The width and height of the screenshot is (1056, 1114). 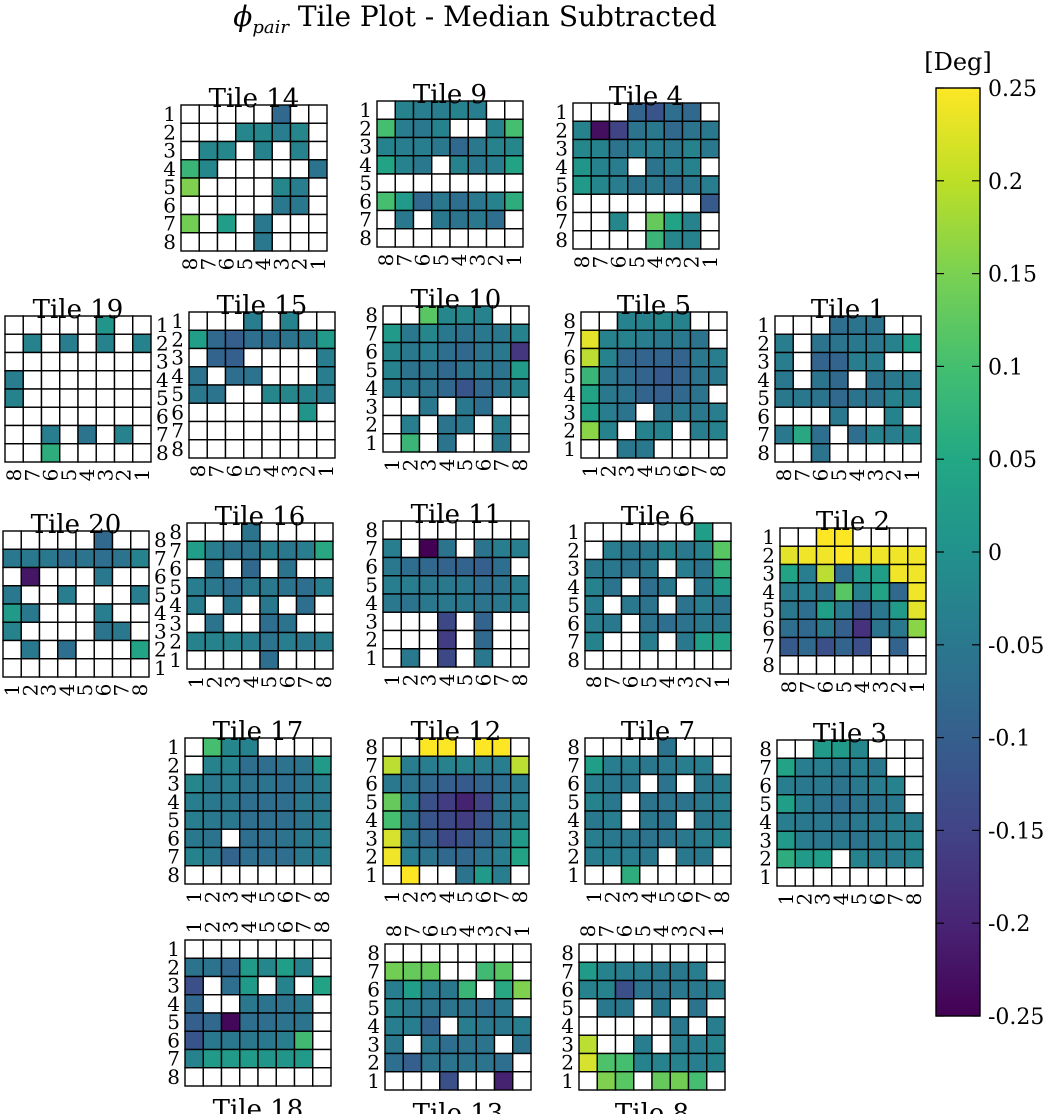 I want to click on tile-4-row-label: 6, so click(x=561, y=203).